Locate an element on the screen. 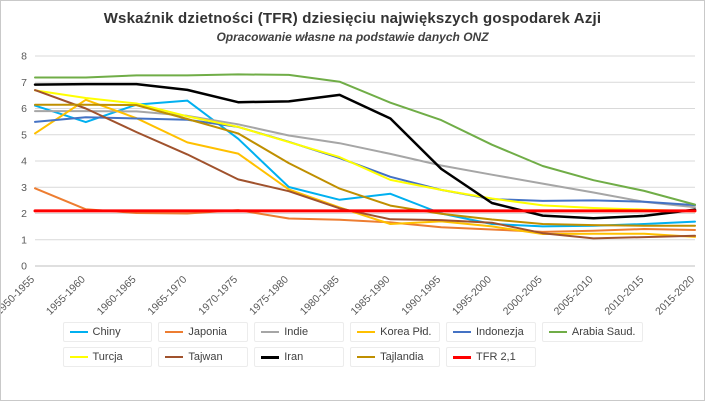  x-axis-tick-label: 1950-1955 is located at coordinates (19, 296).